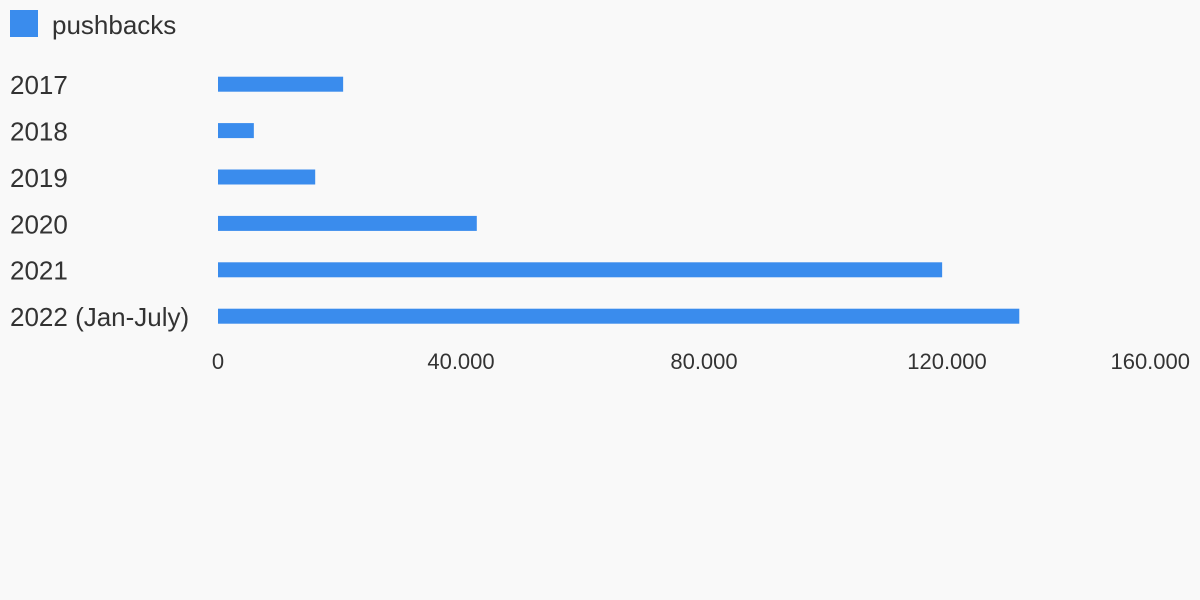 The height and width of the screenshot is (600, 1200). I want to click on y-tick-label: 2021, so click(39, 271).